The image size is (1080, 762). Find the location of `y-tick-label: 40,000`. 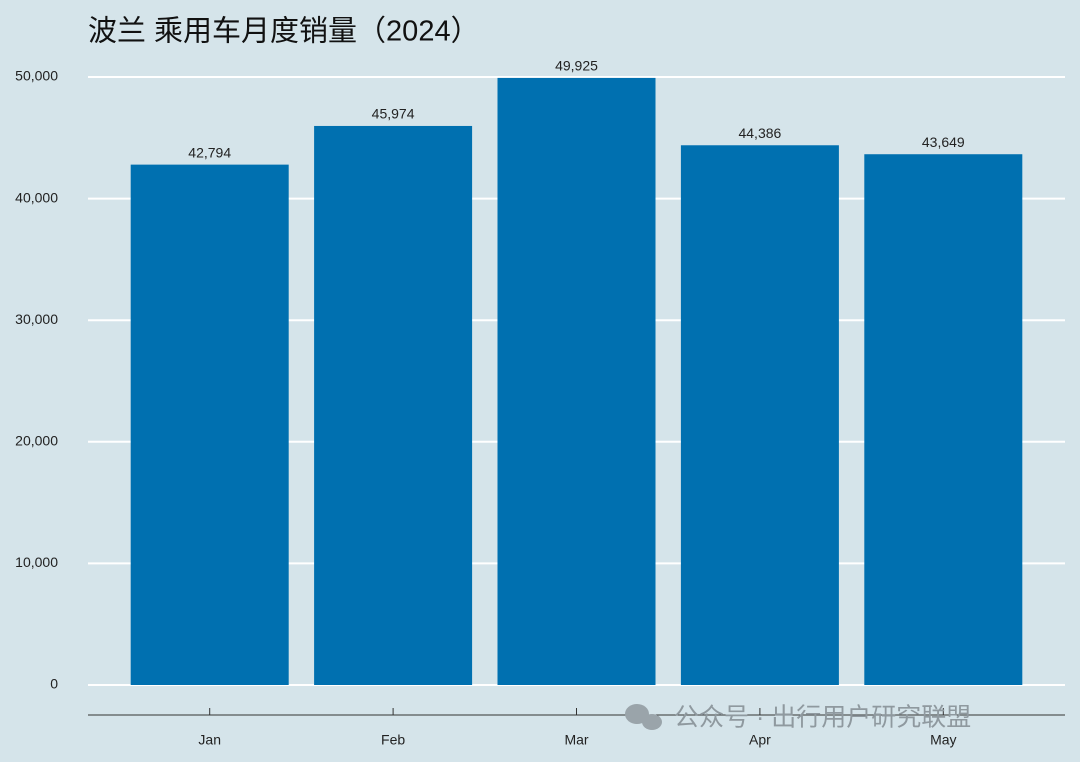

y-tick-label: 40,000 is located at coordinates (36, 197).